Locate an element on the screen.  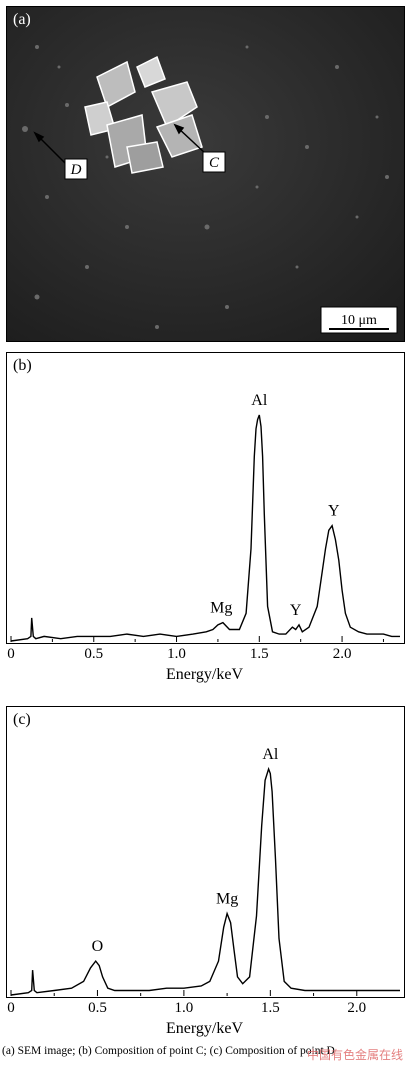
annotation-arrows is located at coordinates (120, 145).